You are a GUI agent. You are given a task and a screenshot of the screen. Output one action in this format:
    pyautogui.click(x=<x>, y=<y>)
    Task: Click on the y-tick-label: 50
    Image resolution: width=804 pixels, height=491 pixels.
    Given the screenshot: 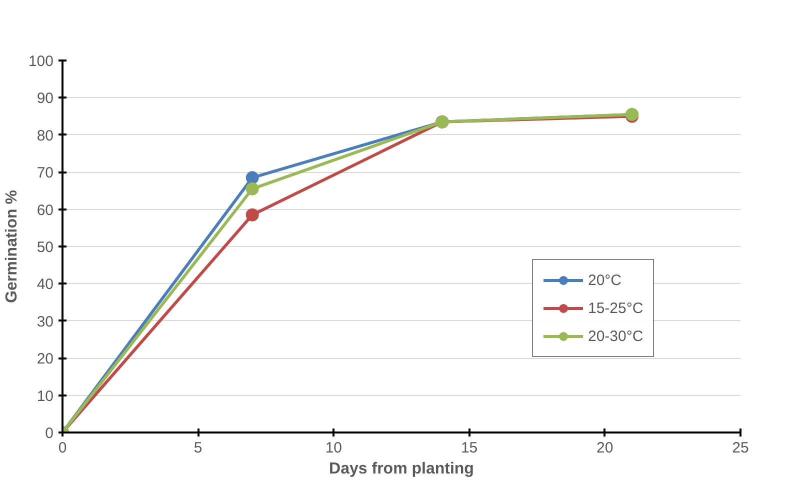 What is the action you would take?
    pyautogui.click(x=45, y=247)
    